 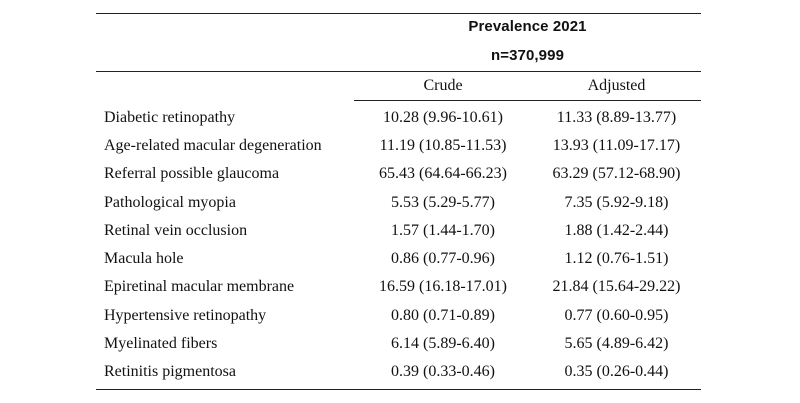 What do you see at coordinates (616, 258) in the screenshot?
I see `row-adjusted-value: 1.12 (0.76-1.51)` at bounding box center [616, 258].